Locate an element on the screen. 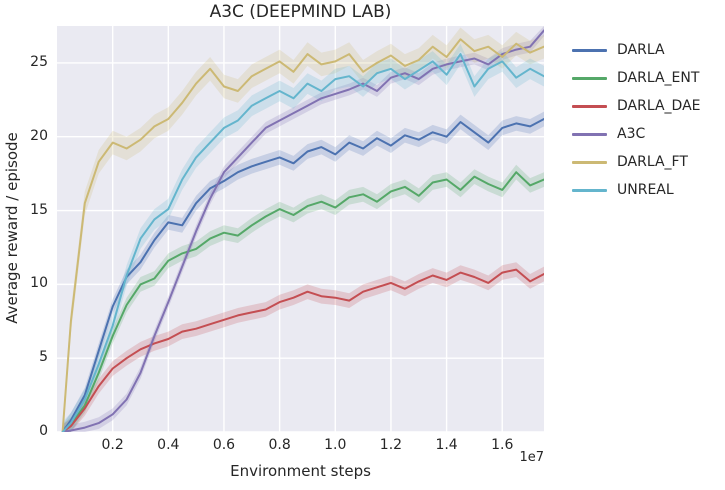 Image resolution: width=725 pixels, height=490 pixels. legend-item-darla-ent: DARLA_ENT is located at coordinates (636, 78).